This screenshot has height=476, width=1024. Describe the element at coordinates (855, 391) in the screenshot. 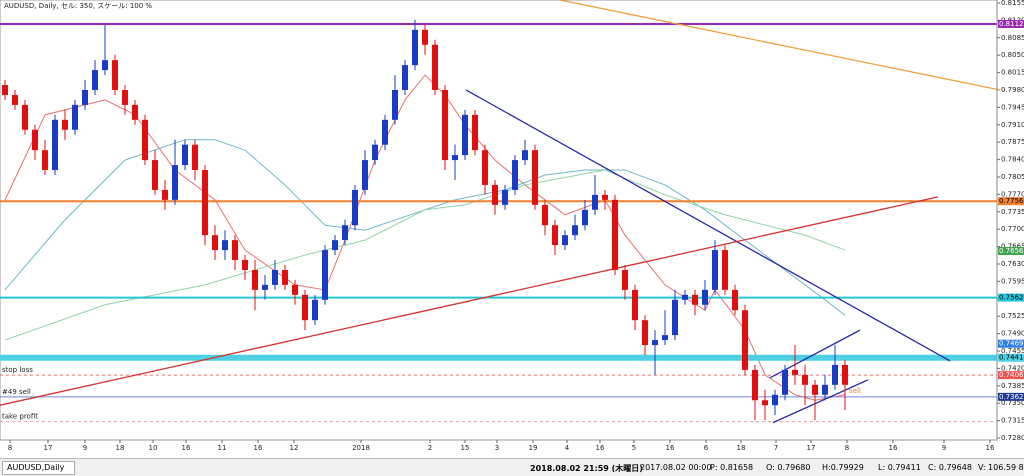

I see `sell-annotation: sell` at that location.